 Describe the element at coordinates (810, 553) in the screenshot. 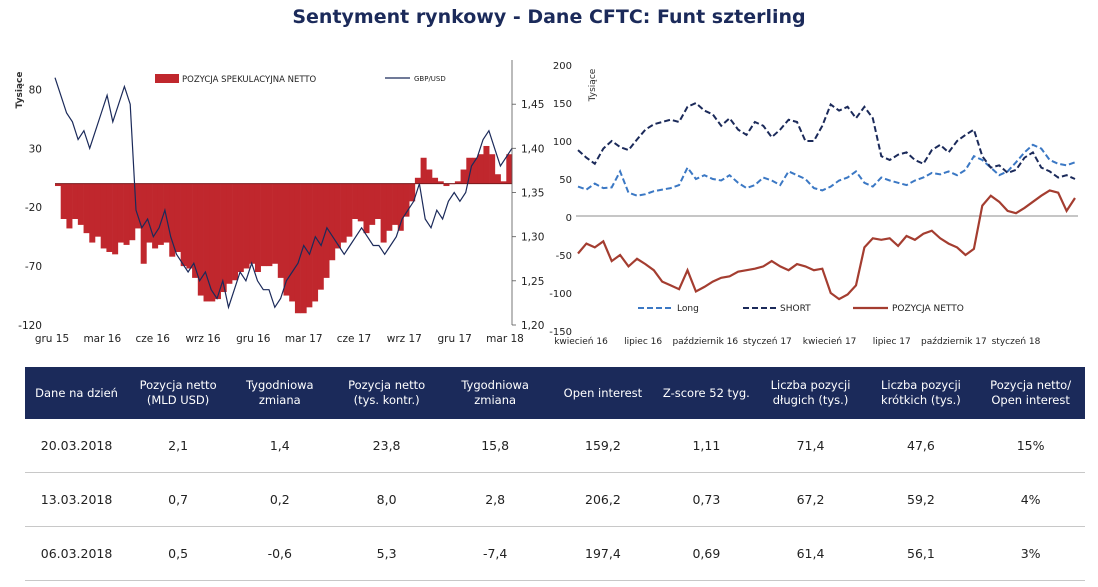

I see `cell-long: 61,4` at that location.